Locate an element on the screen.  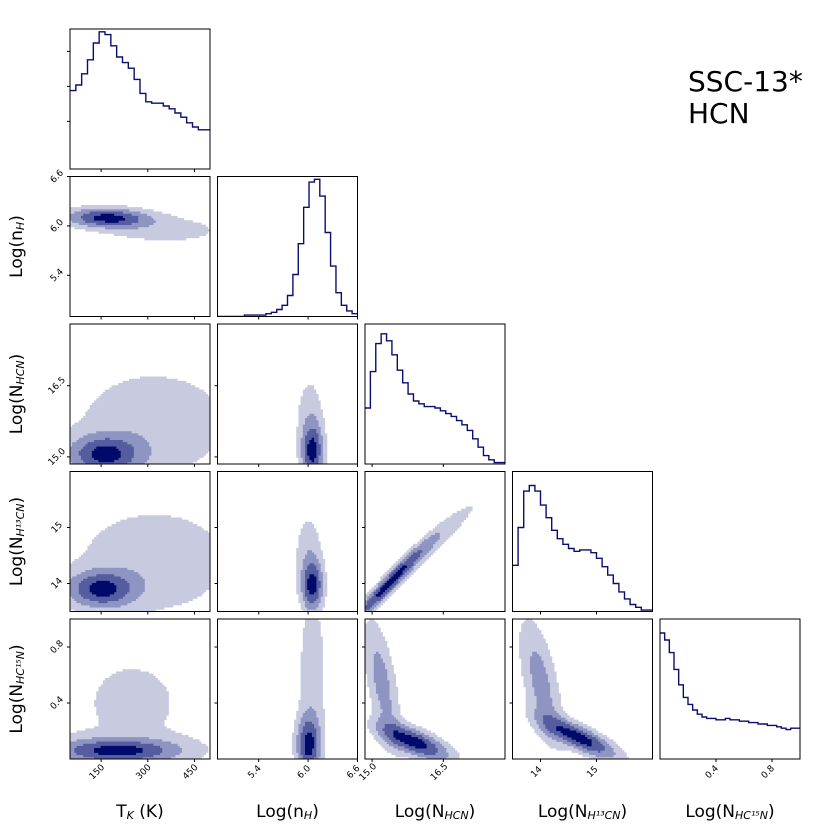
panel-nhc15n-vs-nhcn is located at coordinates (434, 690).